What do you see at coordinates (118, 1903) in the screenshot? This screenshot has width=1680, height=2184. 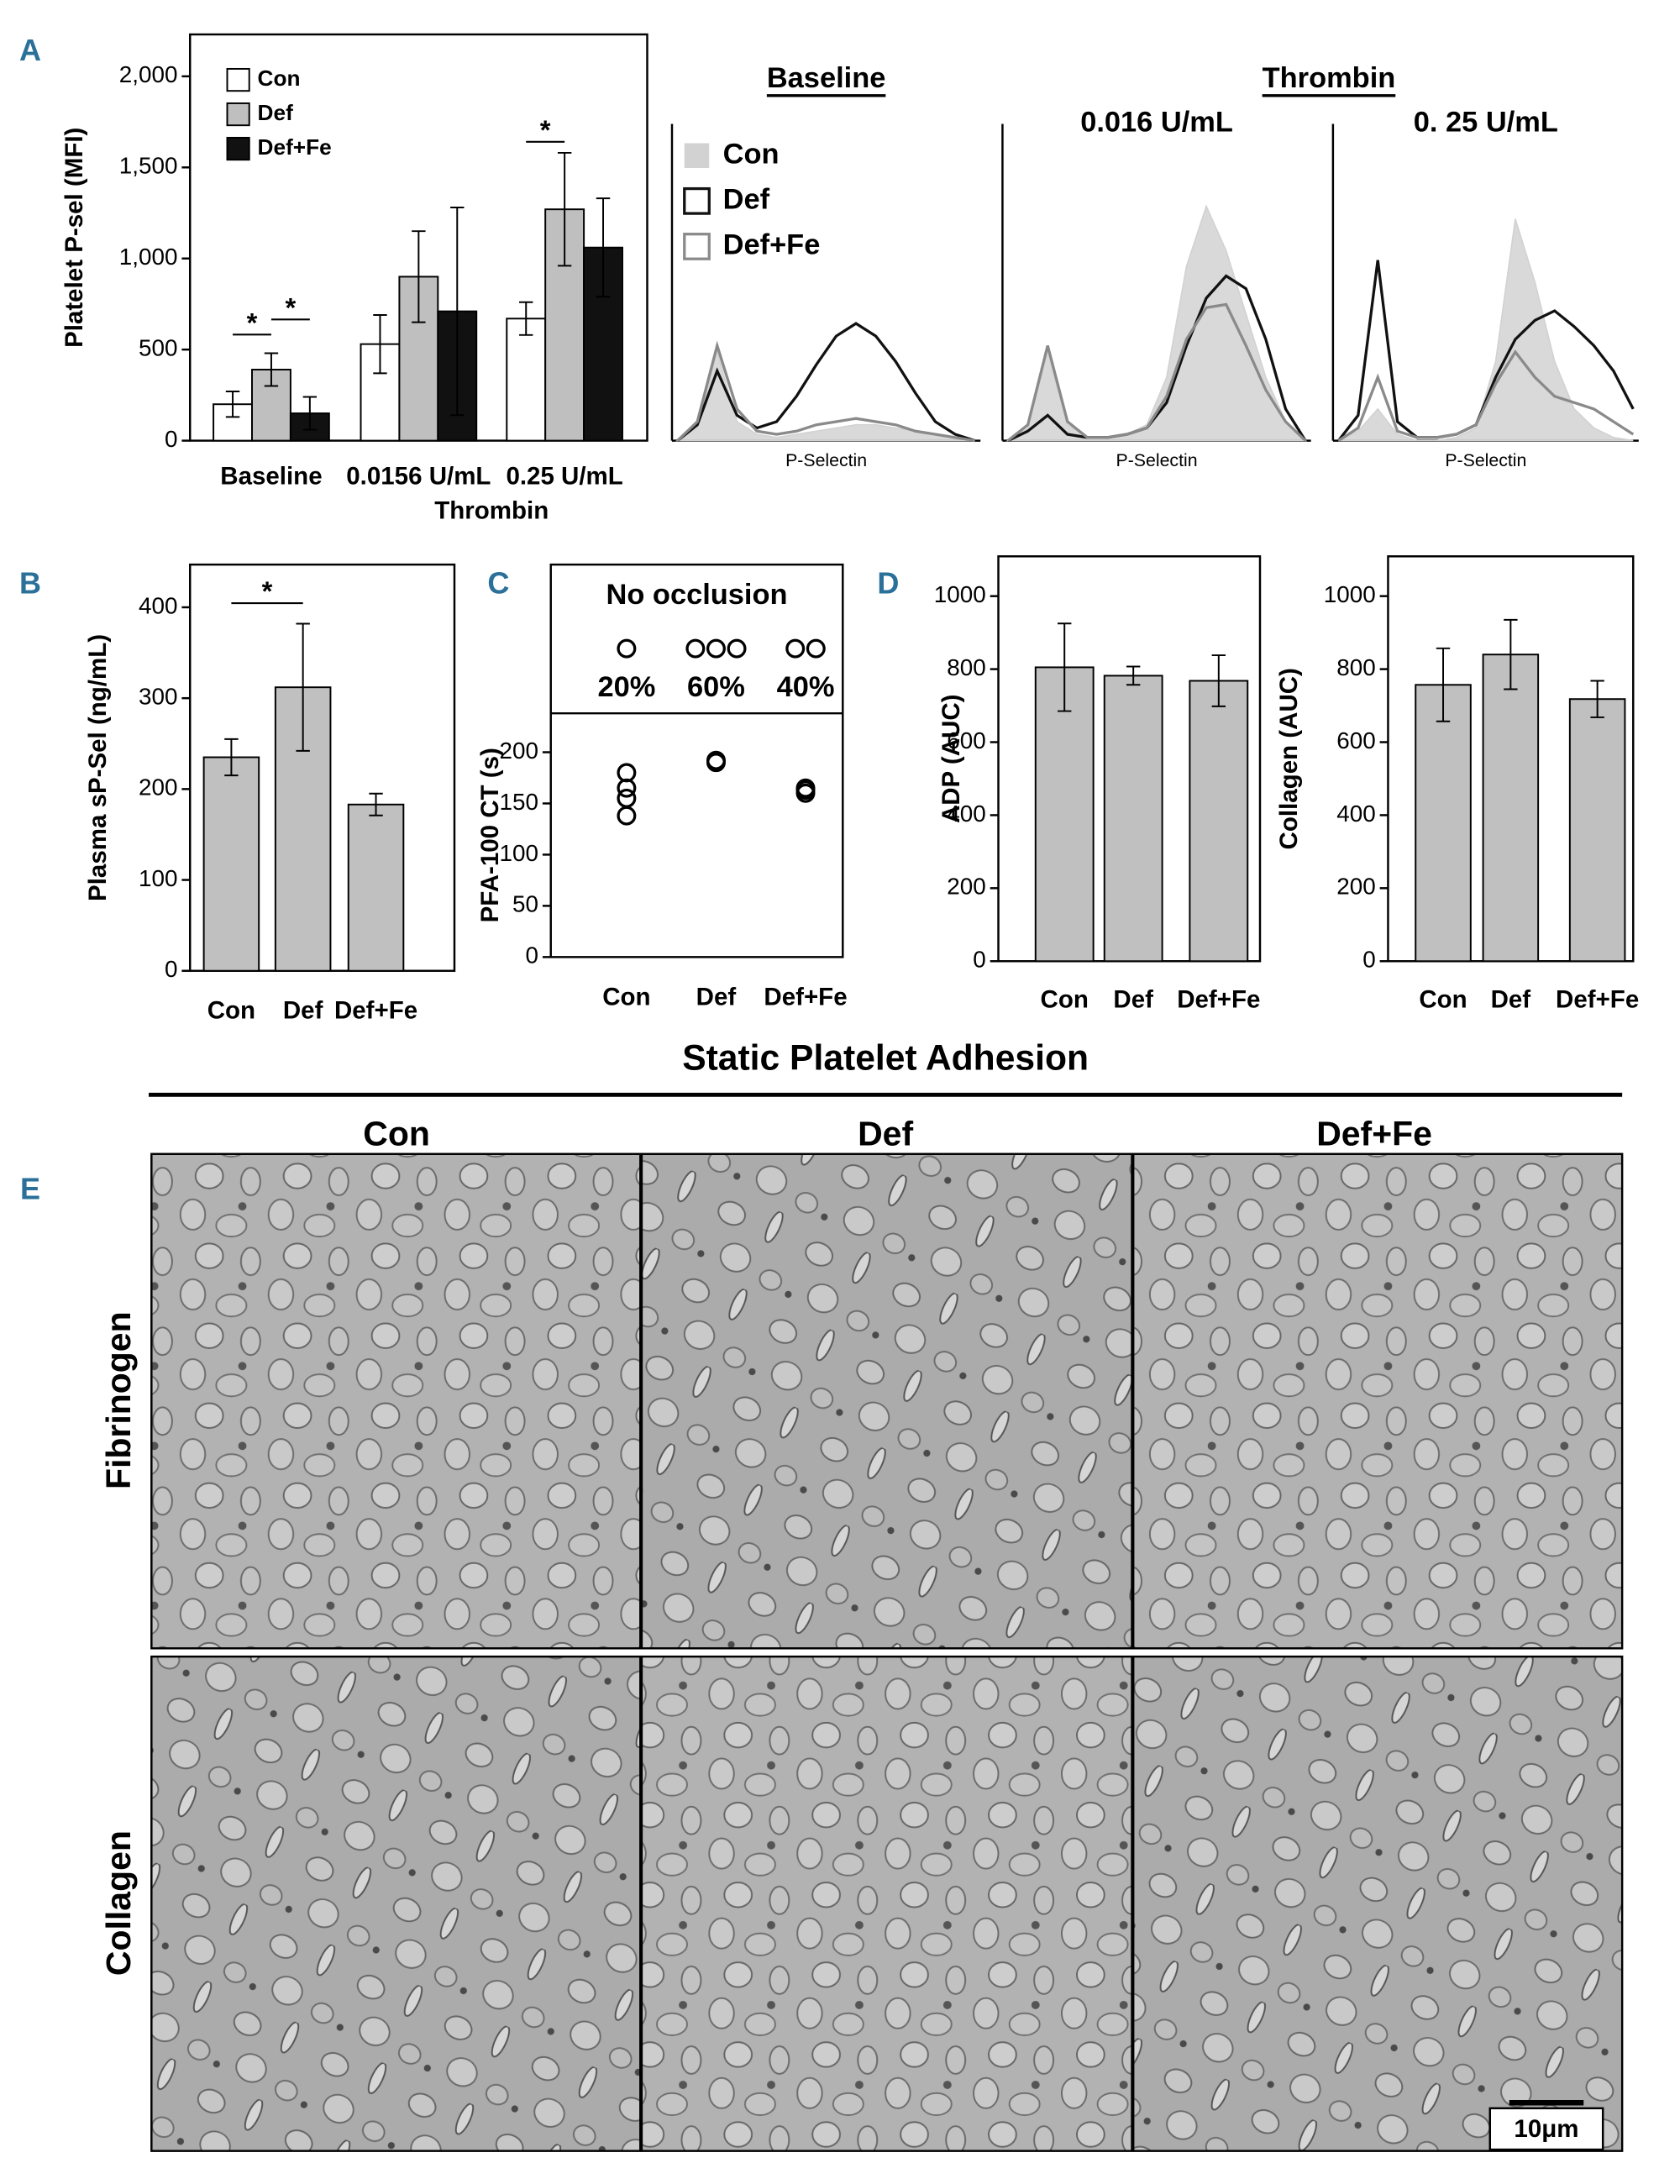 I see `row-label: Collagen` at bounding box center [118, 1903].